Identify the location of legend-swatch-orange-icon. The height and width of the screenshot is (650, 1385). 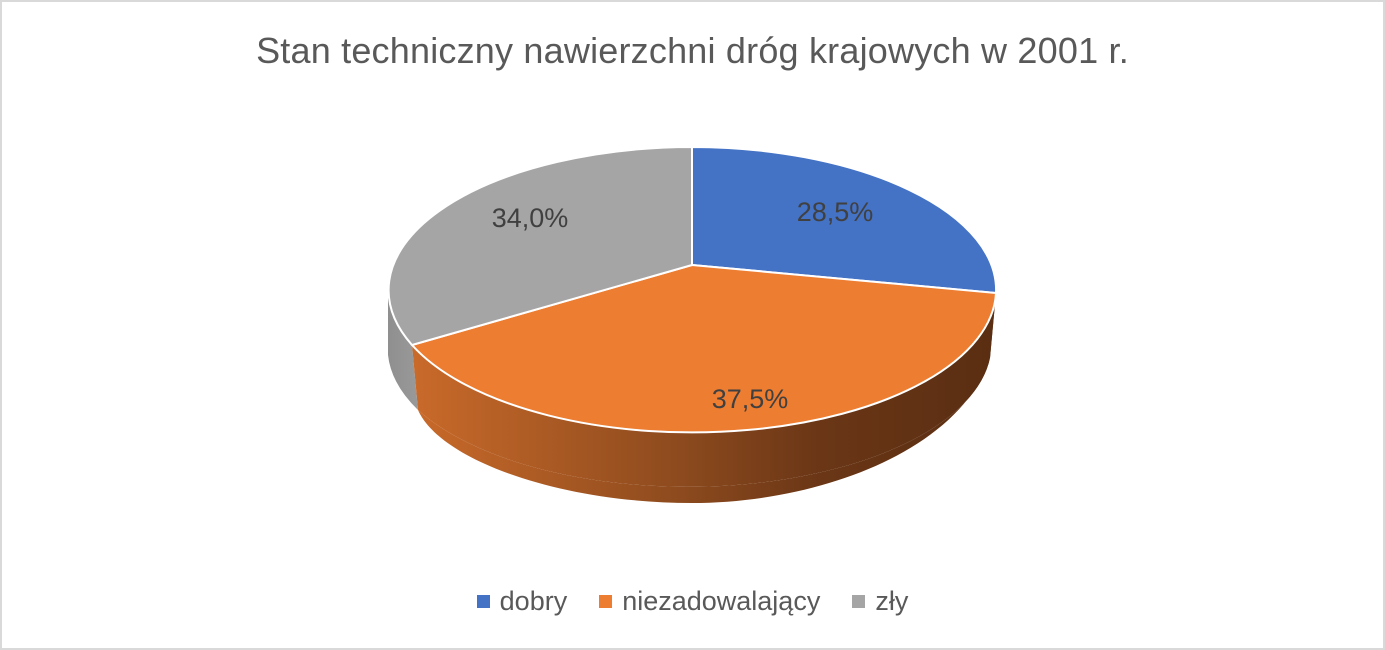
(606, 601).